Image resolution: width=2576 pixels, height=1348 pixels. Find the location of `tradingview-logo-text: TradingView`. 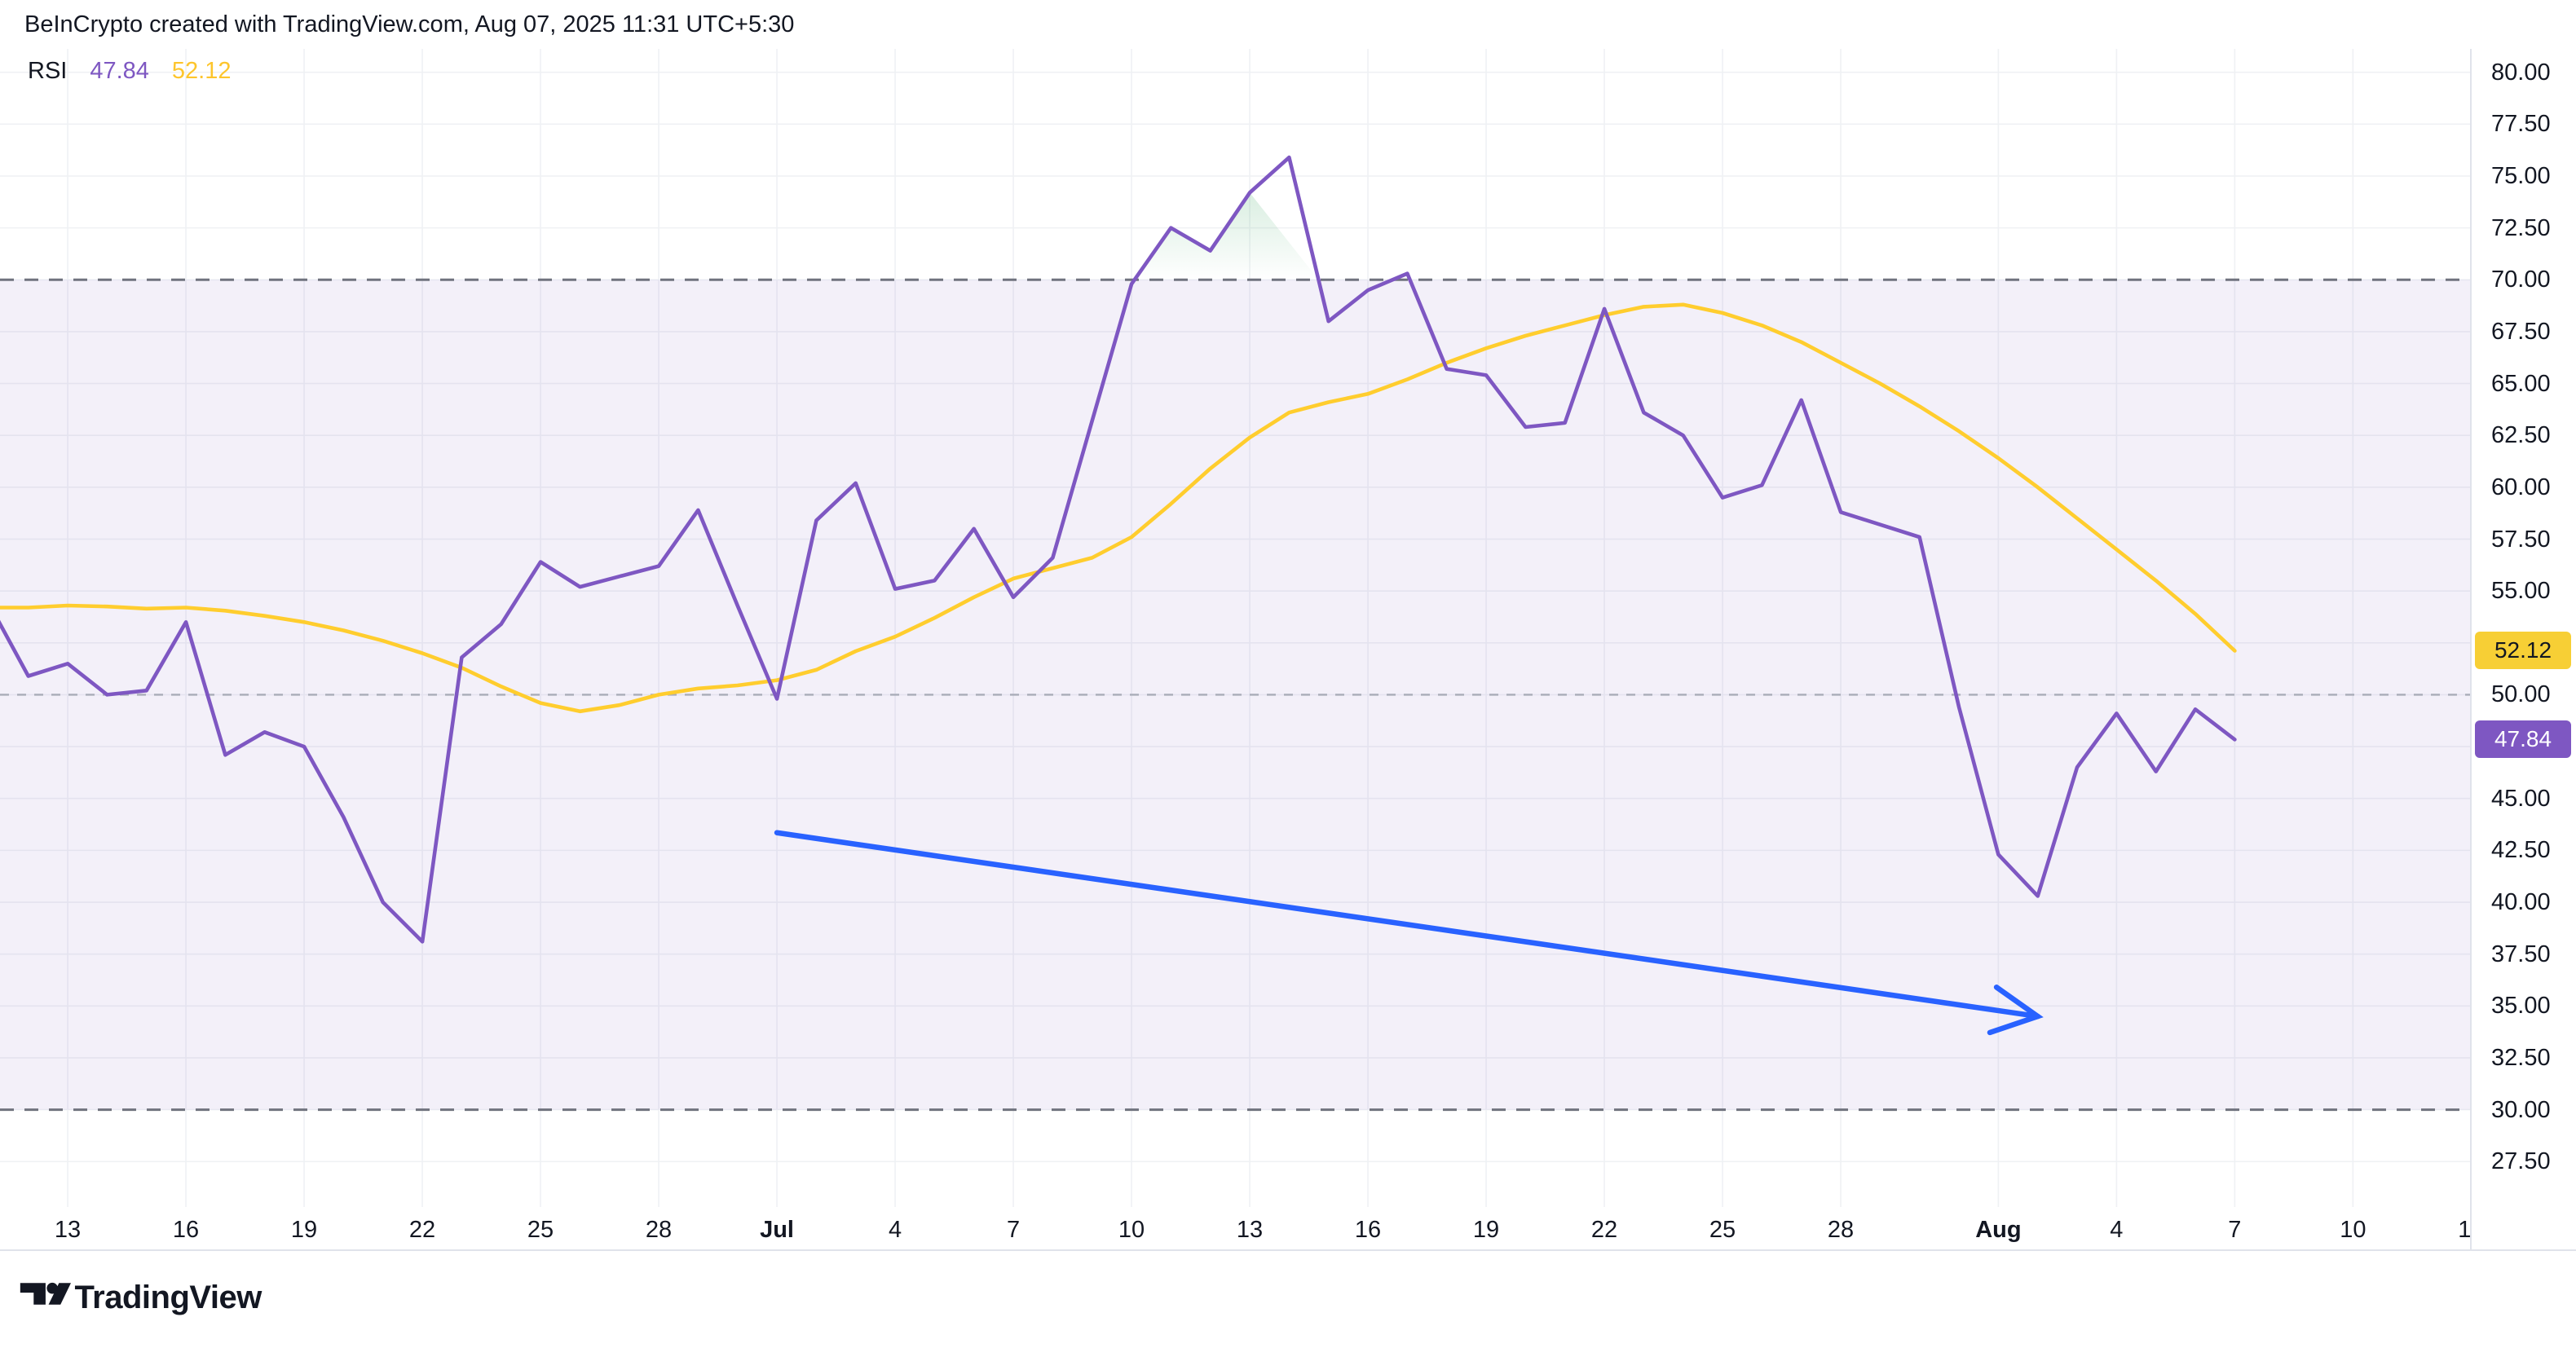

tradingview-logo-text: TradingView is located at coordinates (168, 1297).